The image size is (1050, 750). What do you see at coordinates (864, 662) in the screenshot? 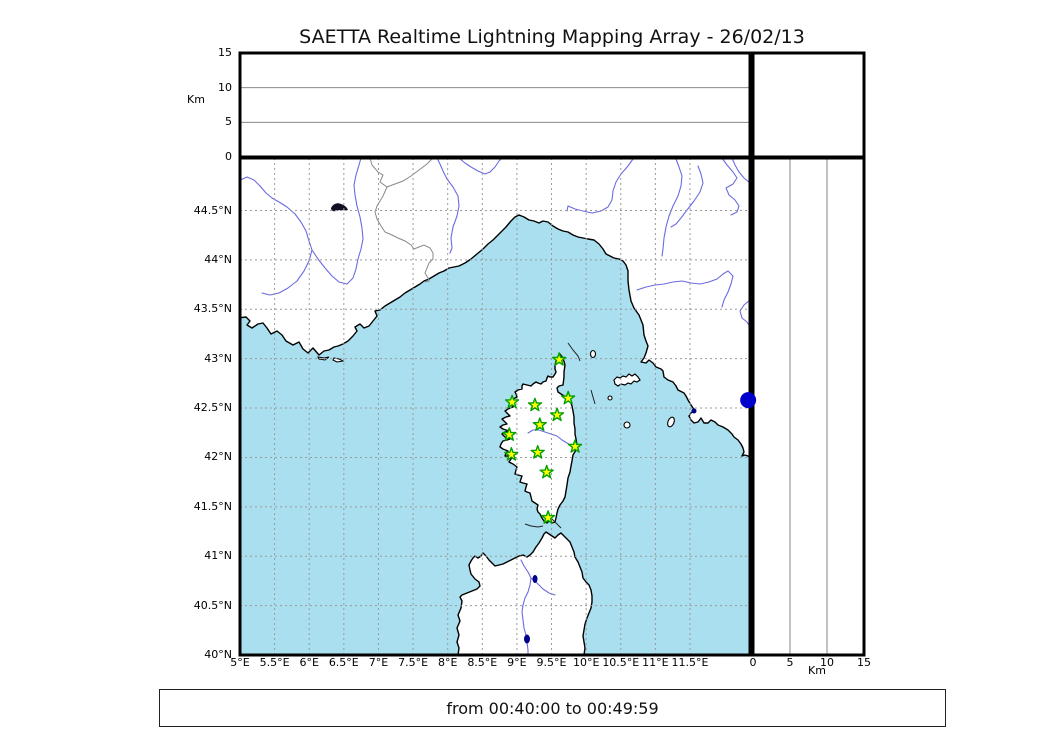
I see `altitude-bottom-tick-label: 15` at bounding box center [864, 662].